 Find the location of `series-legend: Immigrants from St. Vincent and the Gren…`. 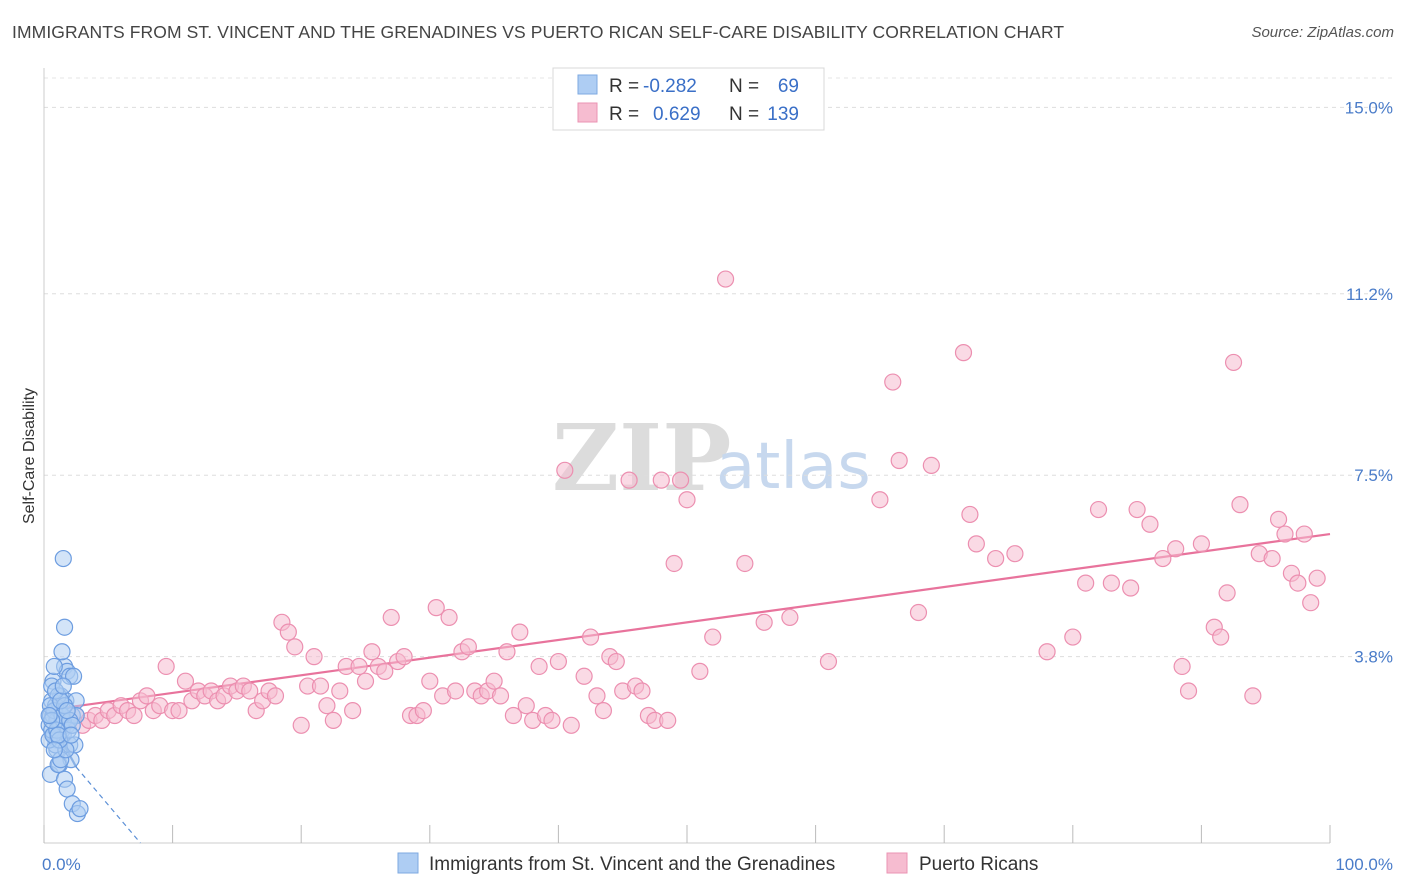

series-legend: Immigrants from St. Vincent and the Gren… is located at coordinates (717, 863).